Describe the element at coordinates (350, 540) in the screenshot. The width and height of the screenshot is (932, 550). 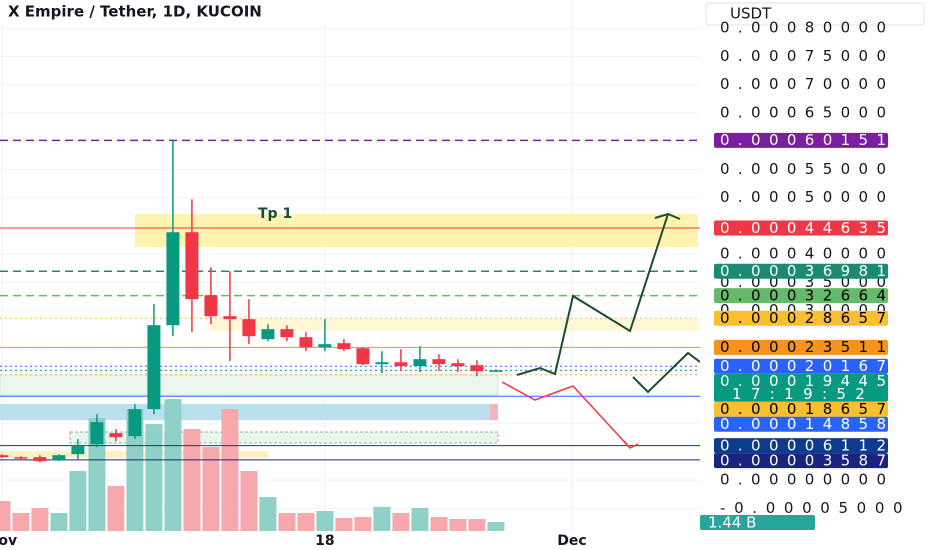
I see `time-axis` at that location.